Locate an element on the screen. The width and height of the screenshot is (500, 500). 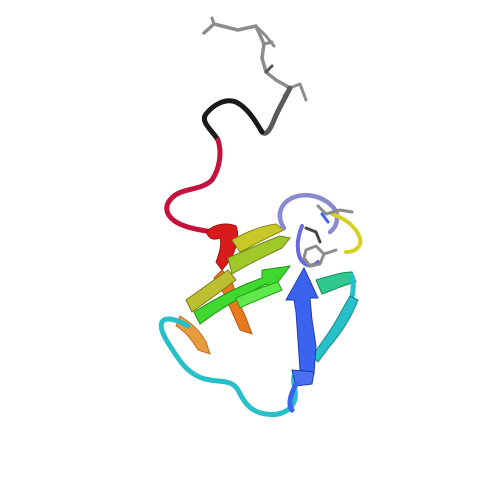
strand-blue-body is located at coordinates (302, 320).